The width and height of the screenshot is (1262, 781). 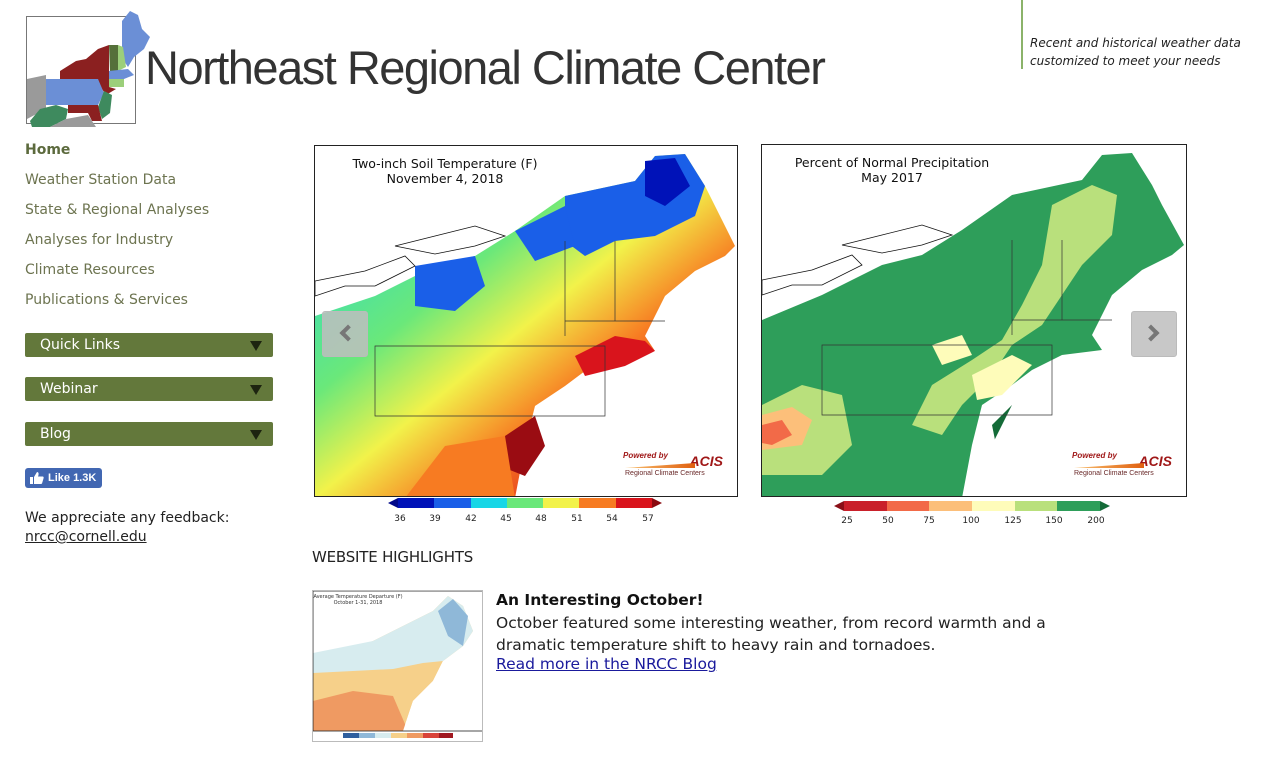 What do you see at coordinates (1096, 521) in the screenshot?
I see `tick-label: 200` at bounding box center [1096, 521].